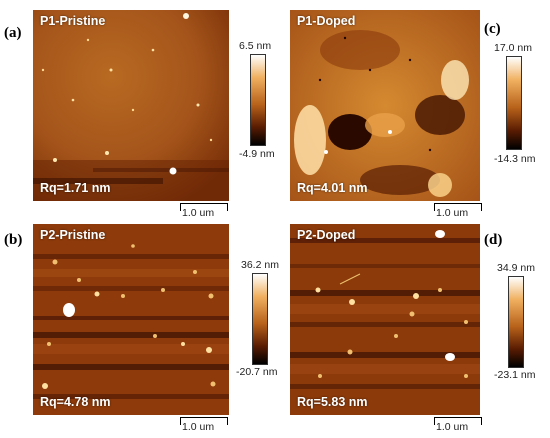  Describe the element at coordinates (13, 33) in the screenshot. I see `panel-letter-a: (a)` at that location.